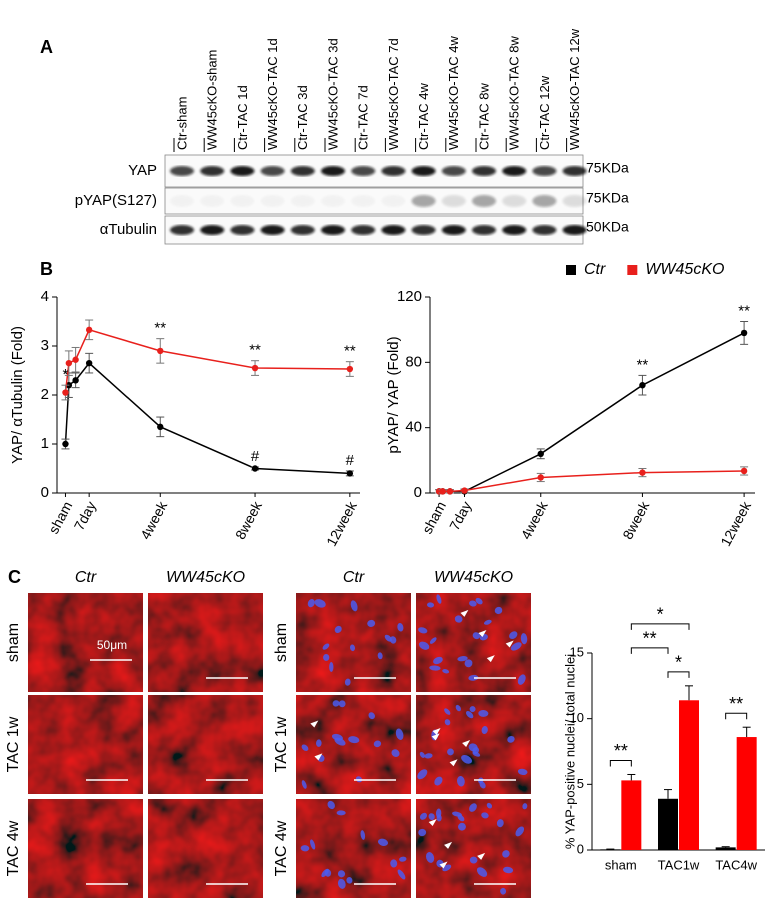 This screenshot has height=900, width=778. I want to click on column-header: Ctr, so click(86, 577).